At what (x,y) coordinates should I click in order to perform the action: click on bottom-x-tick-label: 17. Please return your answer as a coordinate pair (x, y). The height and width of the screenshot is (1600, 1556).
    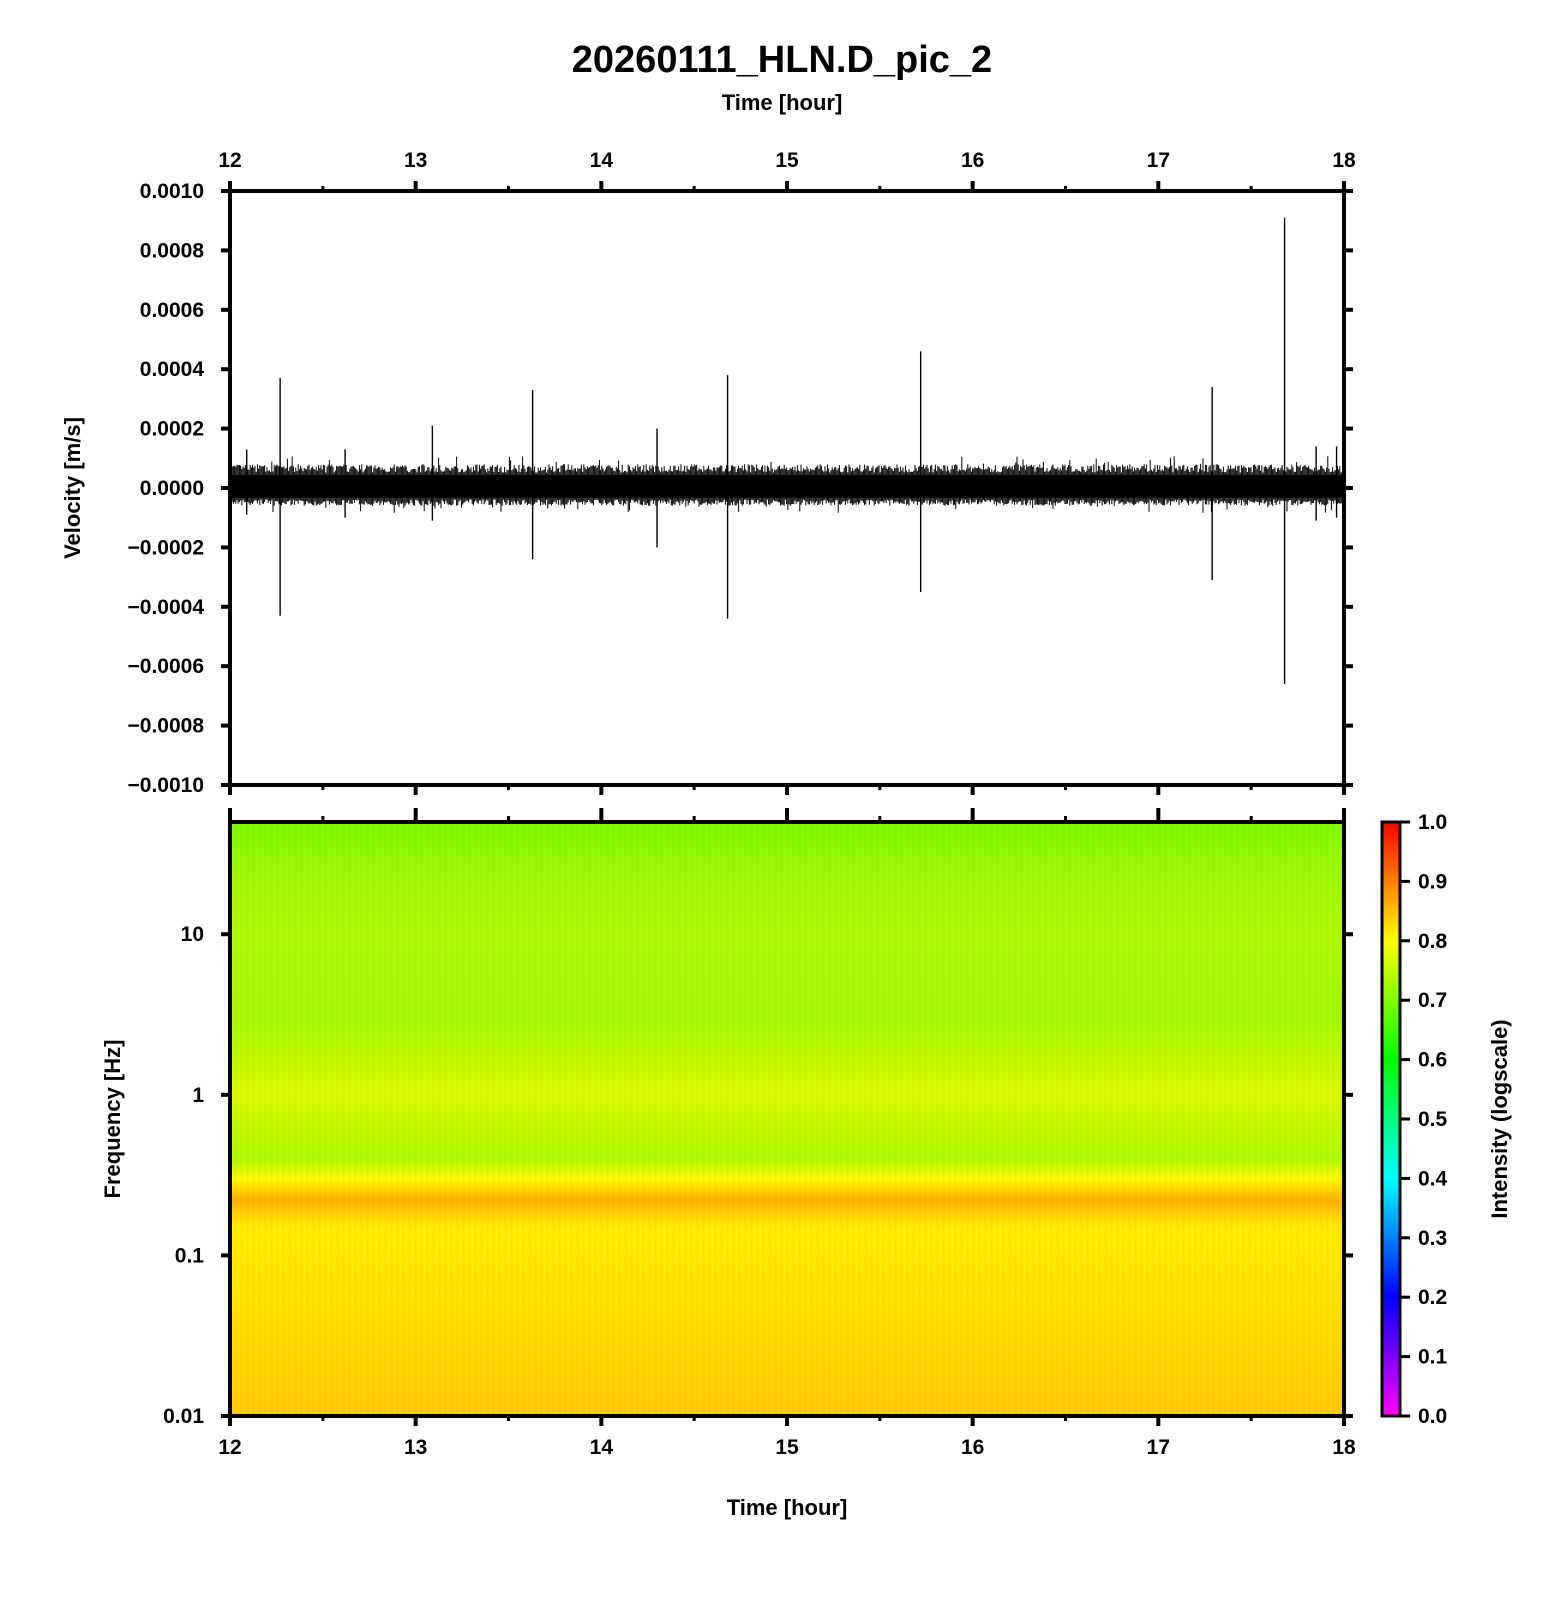
    Looking at the image, I should click on (1158, 1447).